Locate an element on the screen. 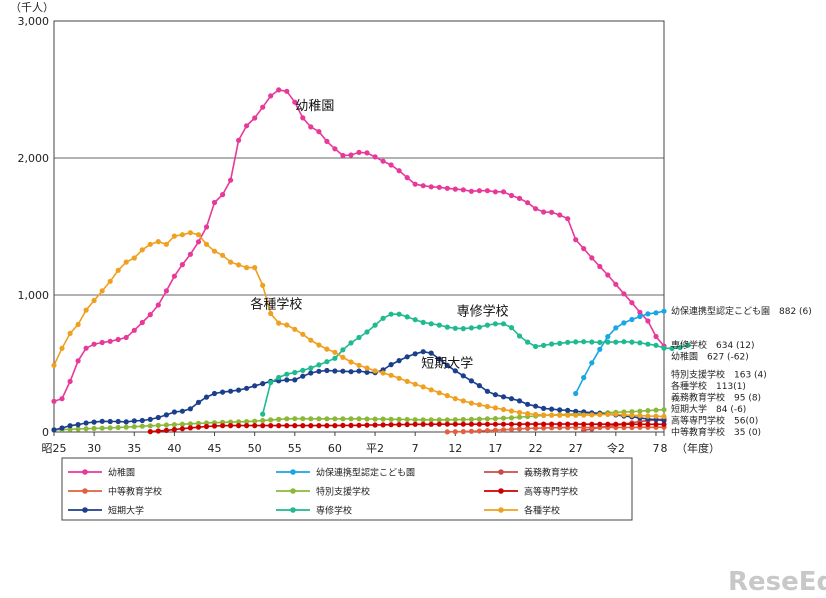 This screenshot has height=598, width=826. y-tick-label: 3,000 is located at coordinates (34, 21).